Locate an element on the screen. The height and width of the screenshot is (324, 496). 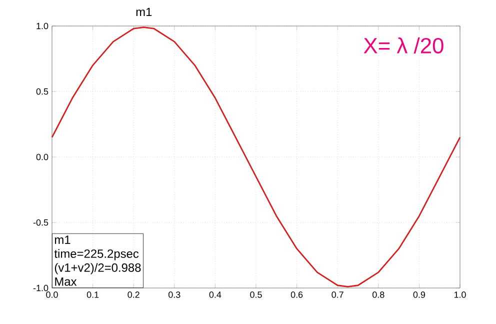
x-tick-label: 0.5 is located at coordinates (256, 295).